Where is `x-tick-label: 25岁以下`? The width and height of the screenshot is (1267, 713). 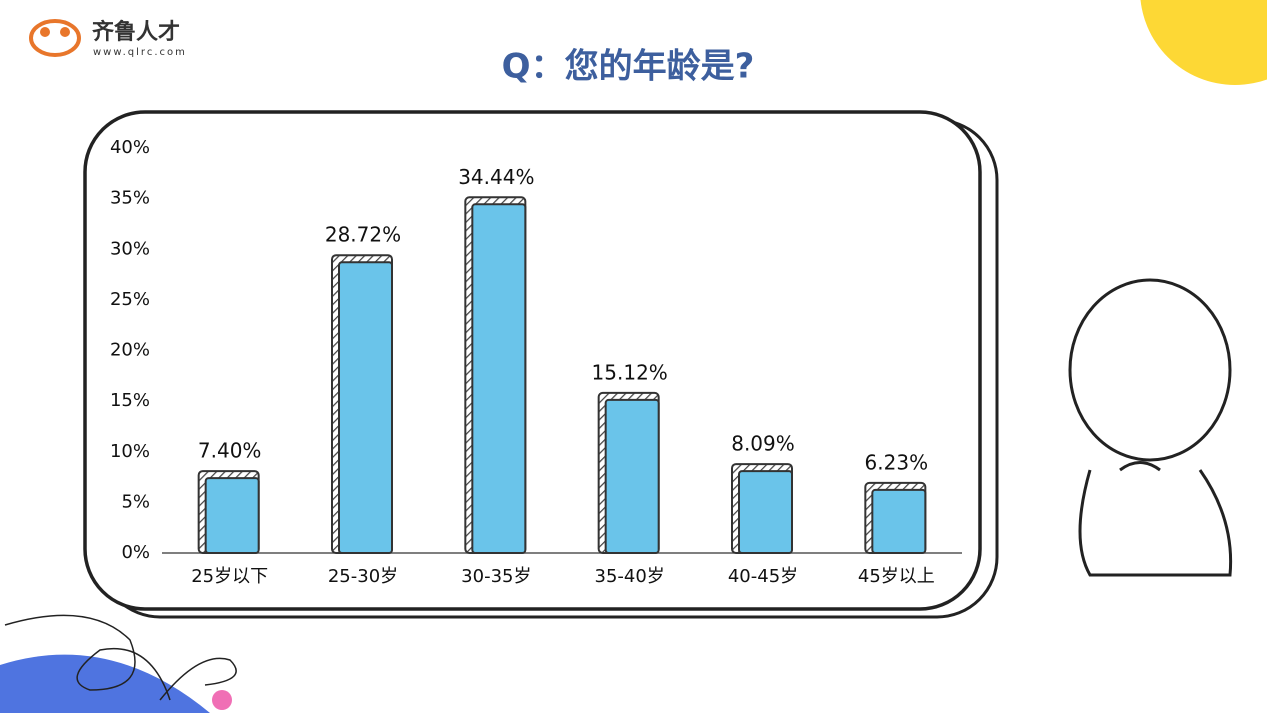
x-tick-label: 25岁以下 is located at coordinates (229, 576).